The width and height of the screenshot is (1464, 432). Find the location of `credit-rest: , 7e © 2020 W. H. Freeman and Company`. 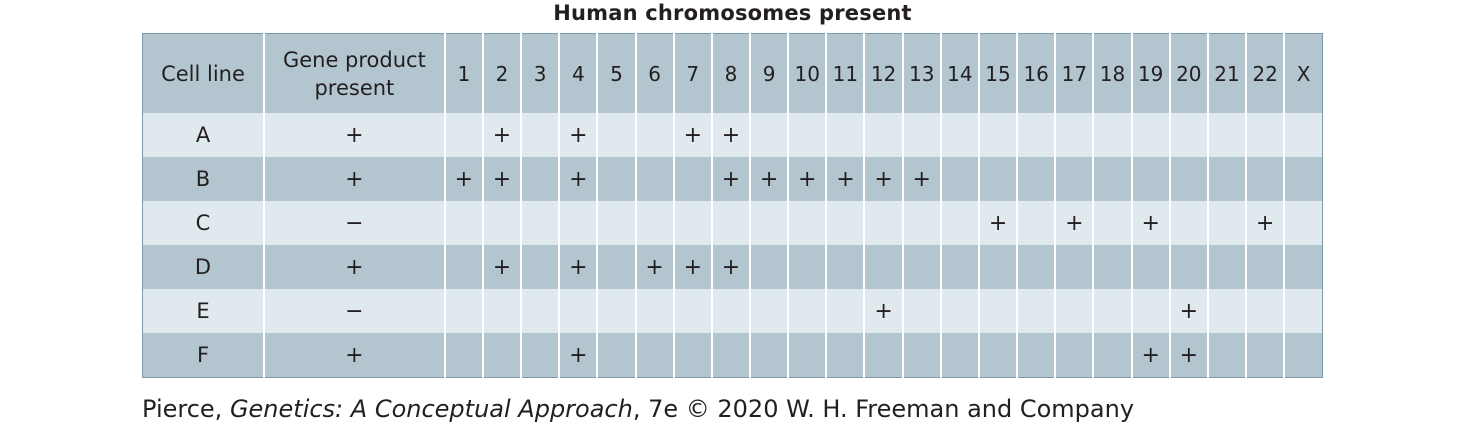

credit-rest: , 7e © 2020 W. H. Freeman and Company is located at coordinates (883, 409).